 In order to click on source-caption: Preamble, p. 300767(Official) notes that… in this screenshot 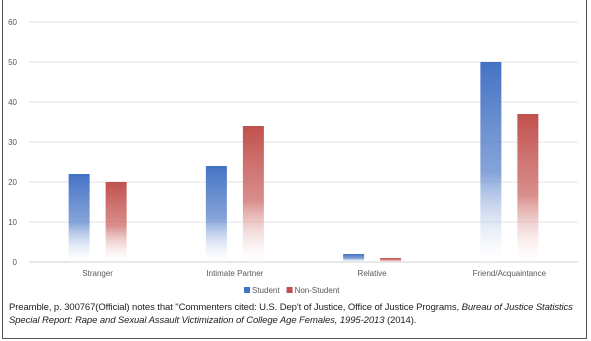, I will do `click(298, 314)`.